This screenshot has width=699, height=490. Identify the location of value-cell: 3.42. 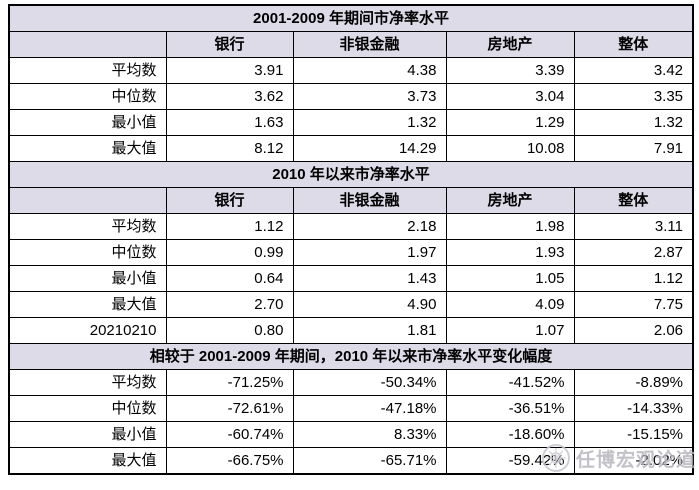
(633, 70).